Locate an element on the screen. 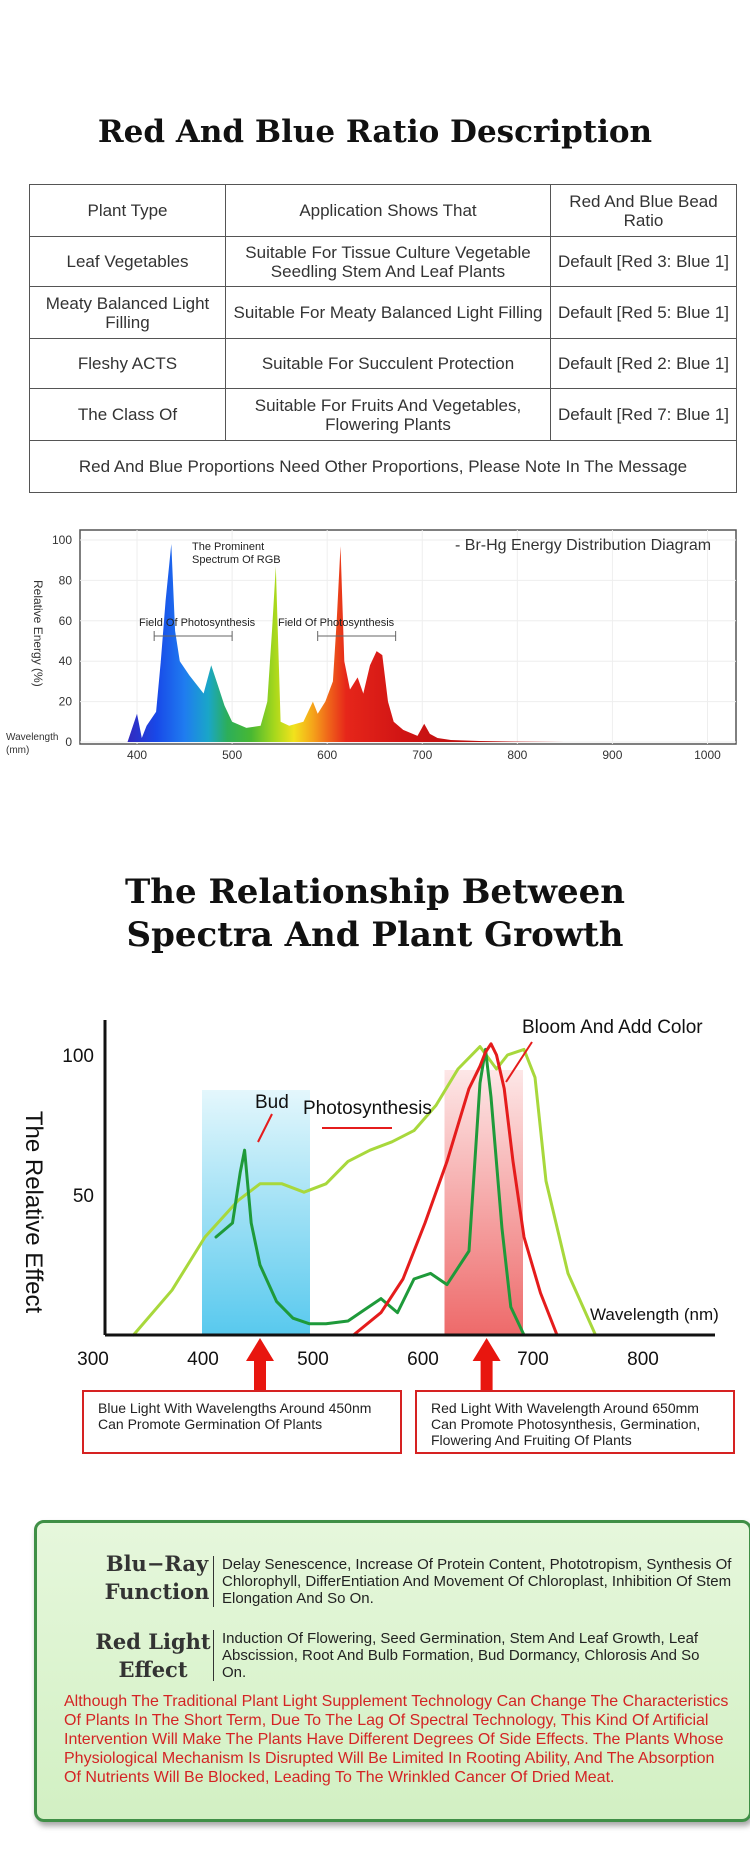 The width and height of the screenshot is (750, 1858). chart-annotations: Bud Photosynthesis Bloom And Add Color is located at coordinates (474, 1207).